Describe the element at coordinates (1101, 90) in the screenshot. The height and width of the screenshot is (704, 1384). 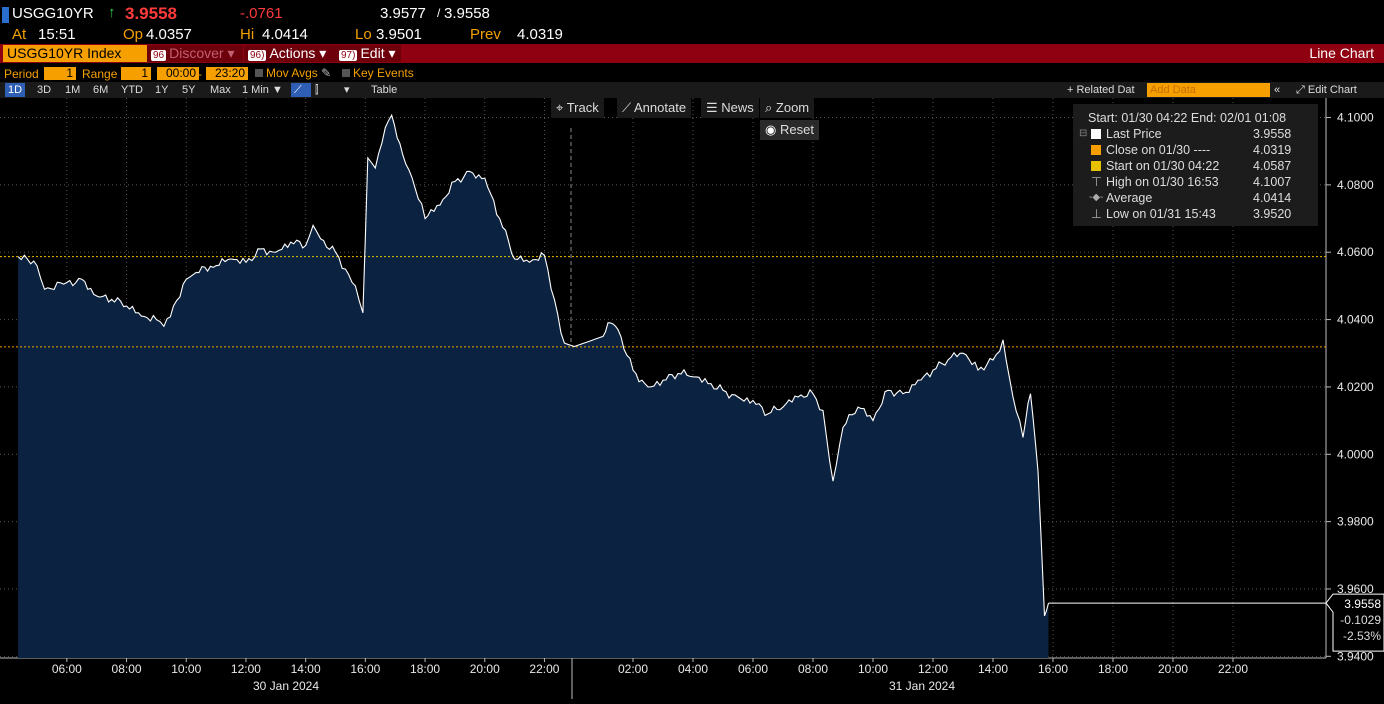
I see `related-data-button: + Related Dat` at that location.